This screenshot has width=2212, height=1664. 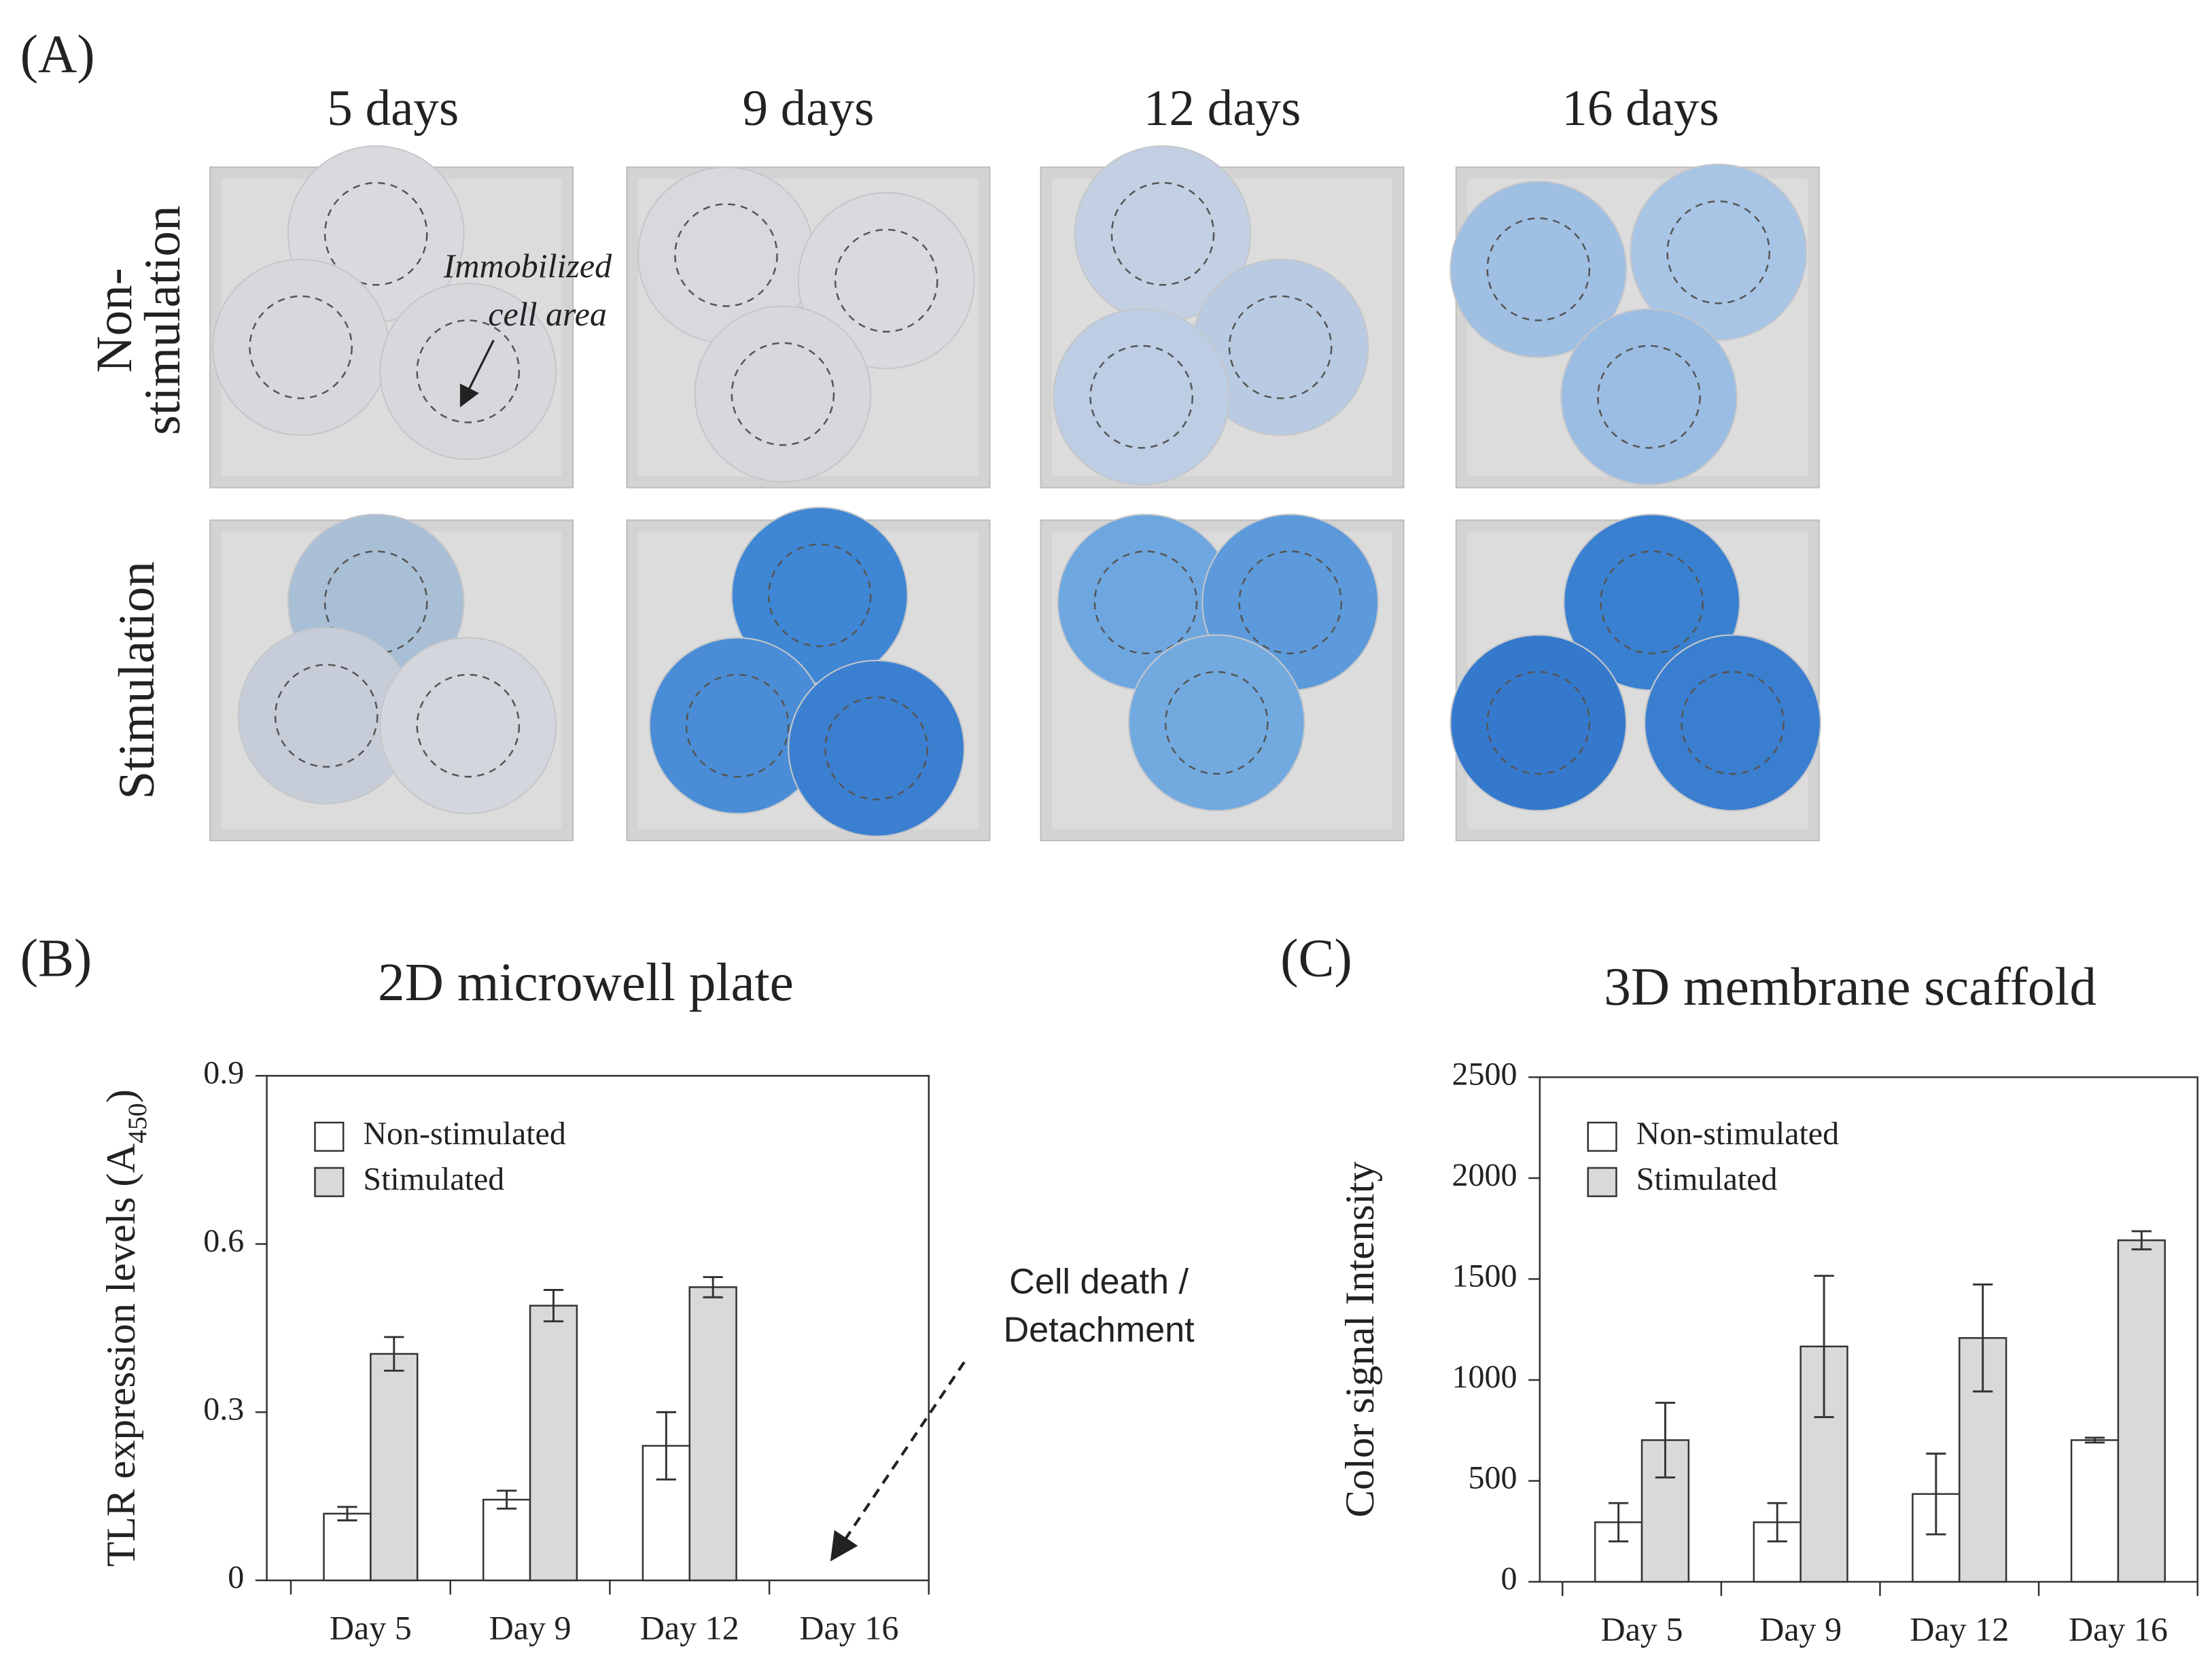 I want to click on chart-title: 3D membrane scaffold, so click(x=1850, y=987).